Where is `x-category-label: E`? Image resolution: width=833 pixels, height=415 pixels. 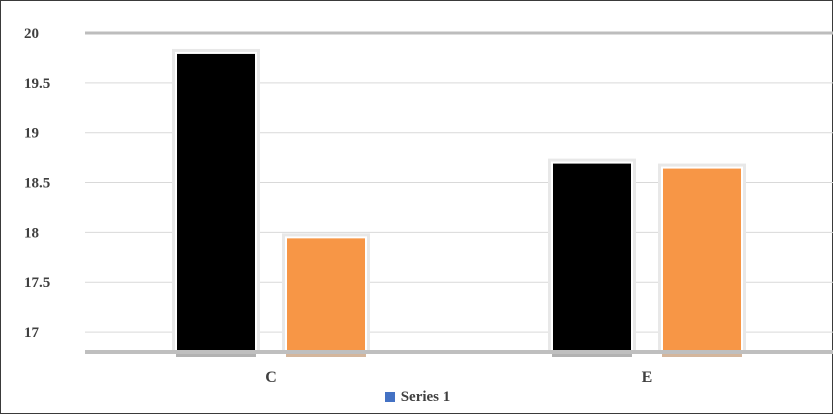
x-category-label: E is located at coordinates (647, 377).